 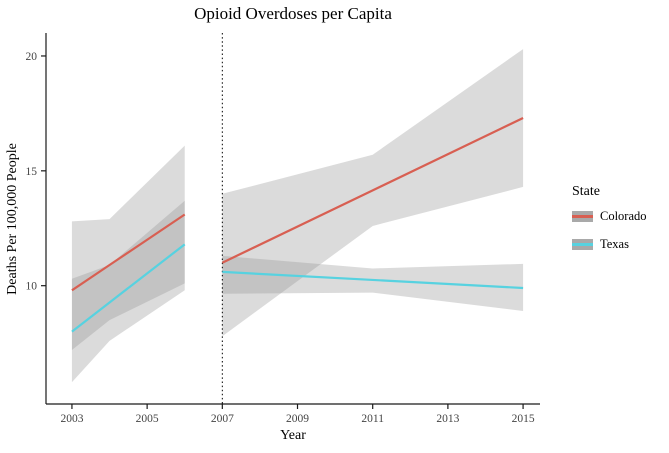 What do you see at coordinates (293, 435) in the screenshot?
I see `x-axis-label: Year` at bounding box center [293, 435].